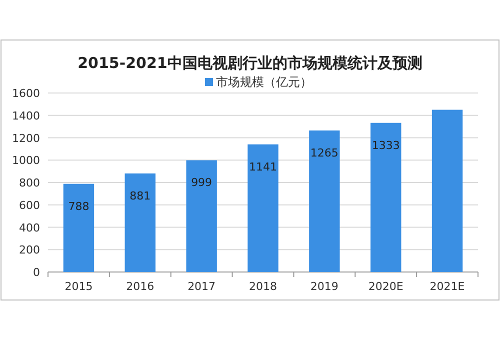  I want to click on data-label: 1333, so click(386, 145).